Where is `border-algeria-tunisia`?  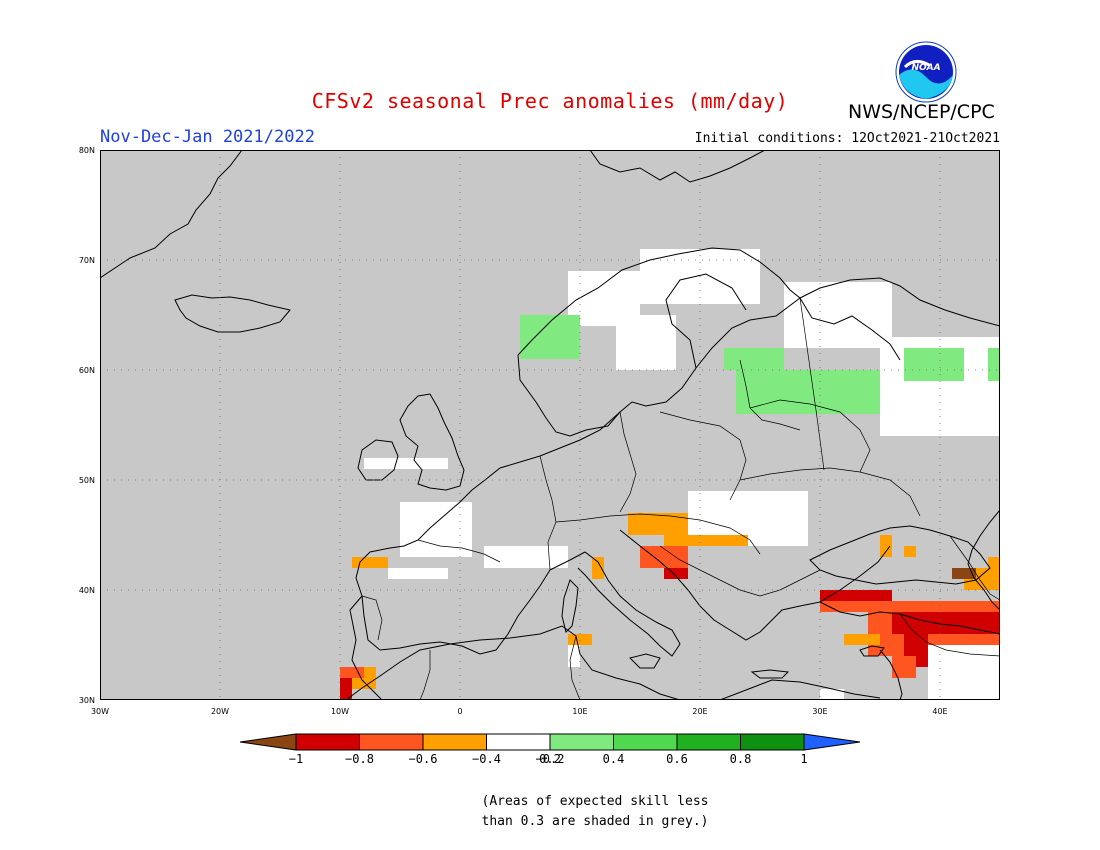 border-algeria-tunisia is located at coordinates (575, 668).